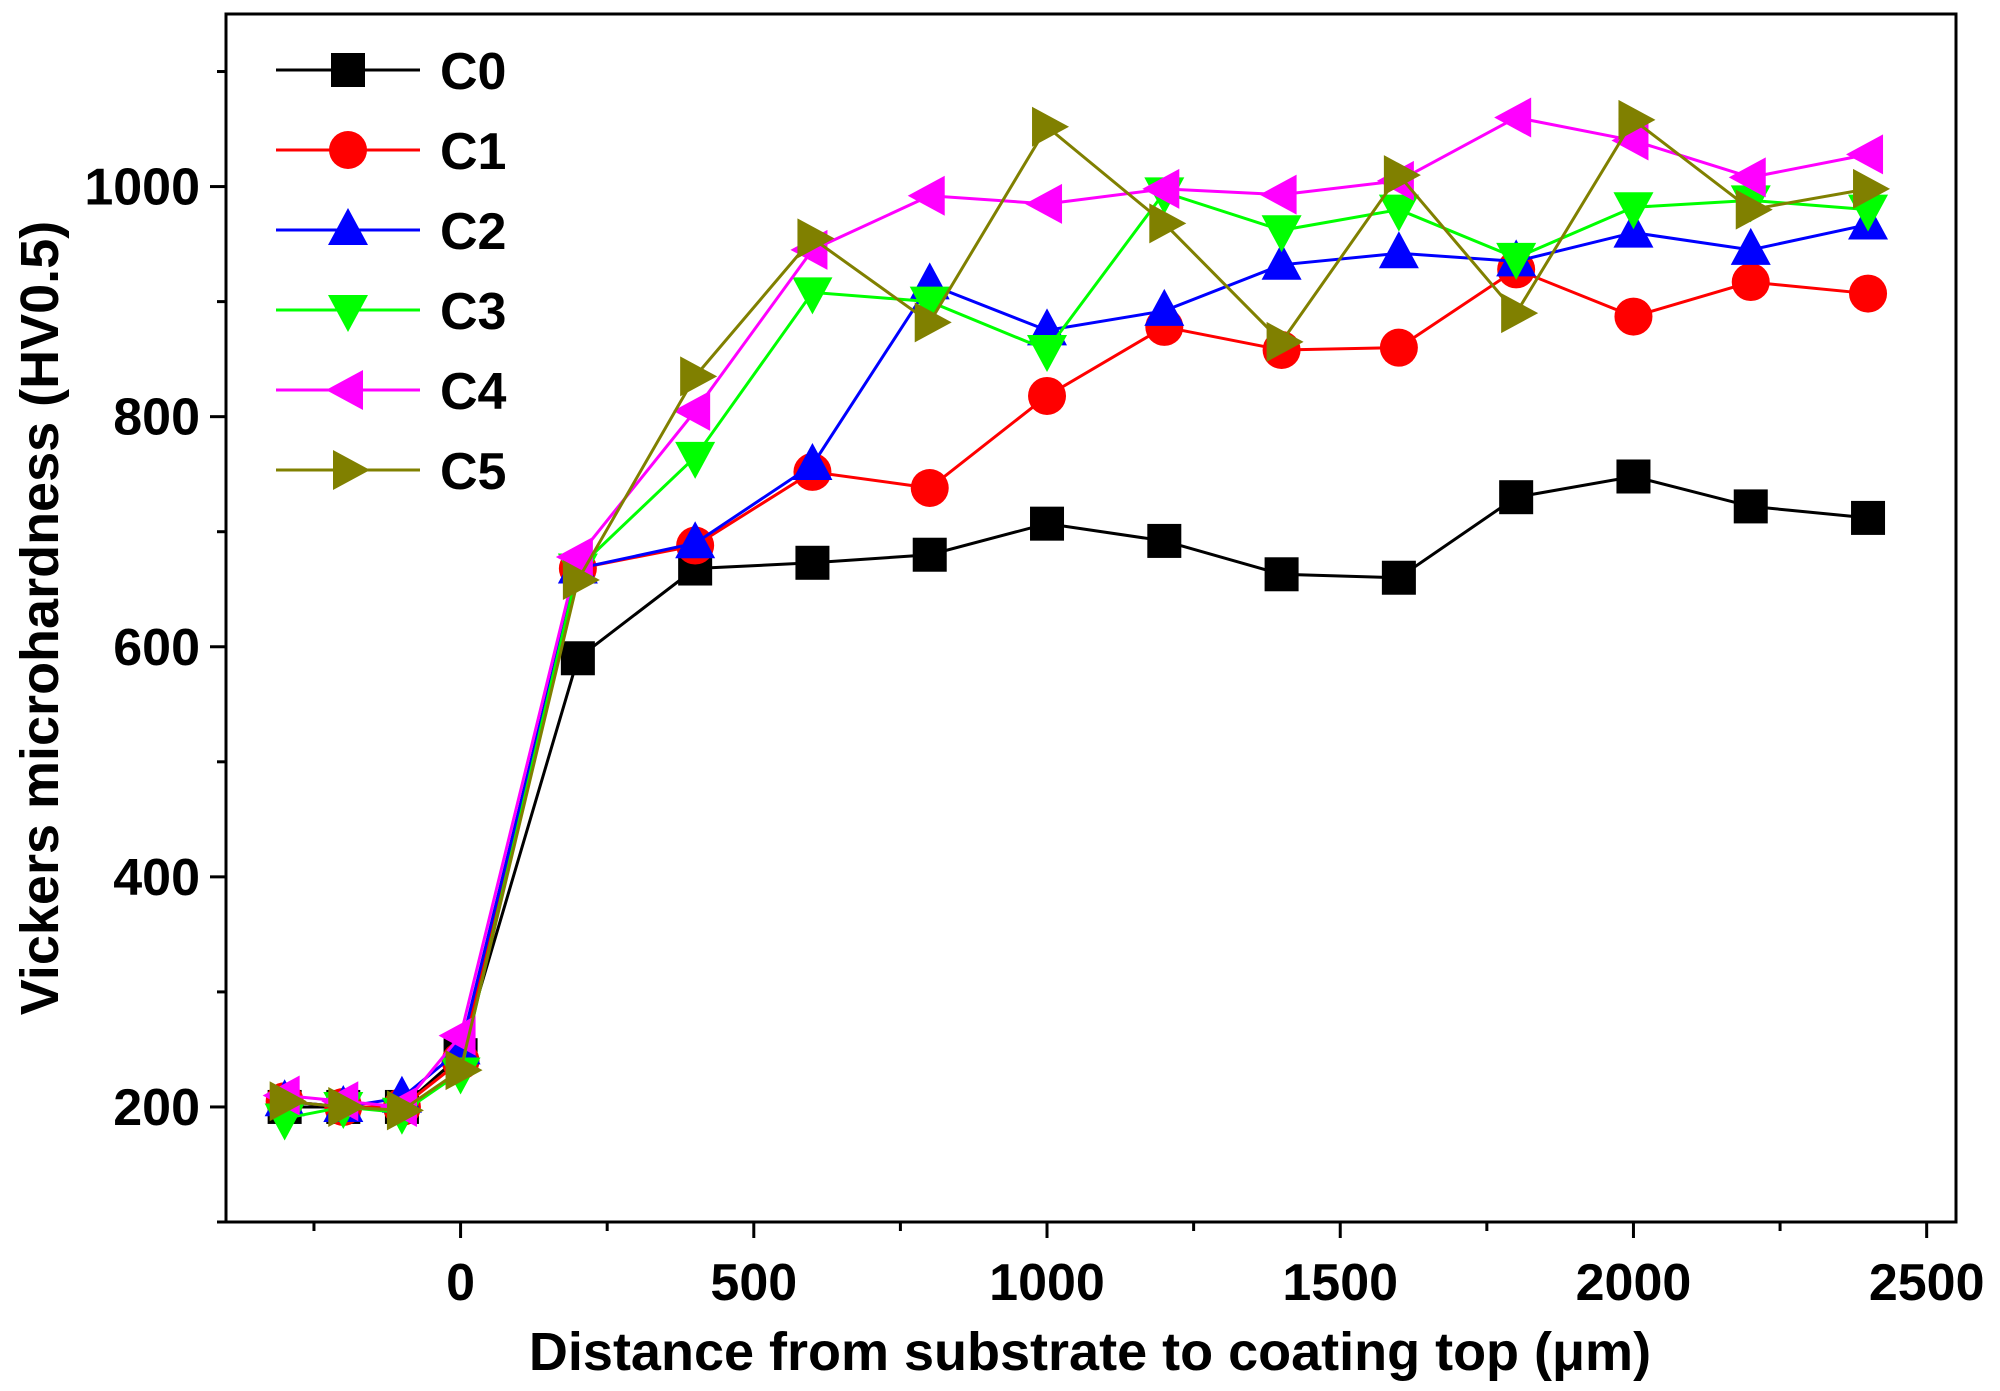 This screenshot has height=1391, width=2000. Describe the element at coordinates (473, 392) in the screenshot. I see `legend-label: C4` at that location.